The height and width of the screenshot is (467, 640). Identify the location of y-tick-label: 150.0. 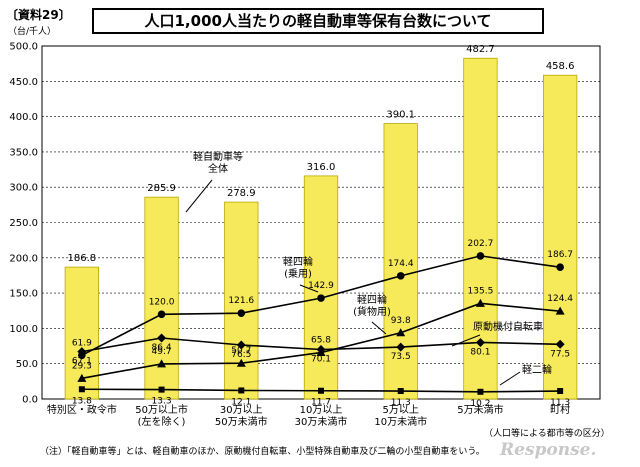
(23, 294).